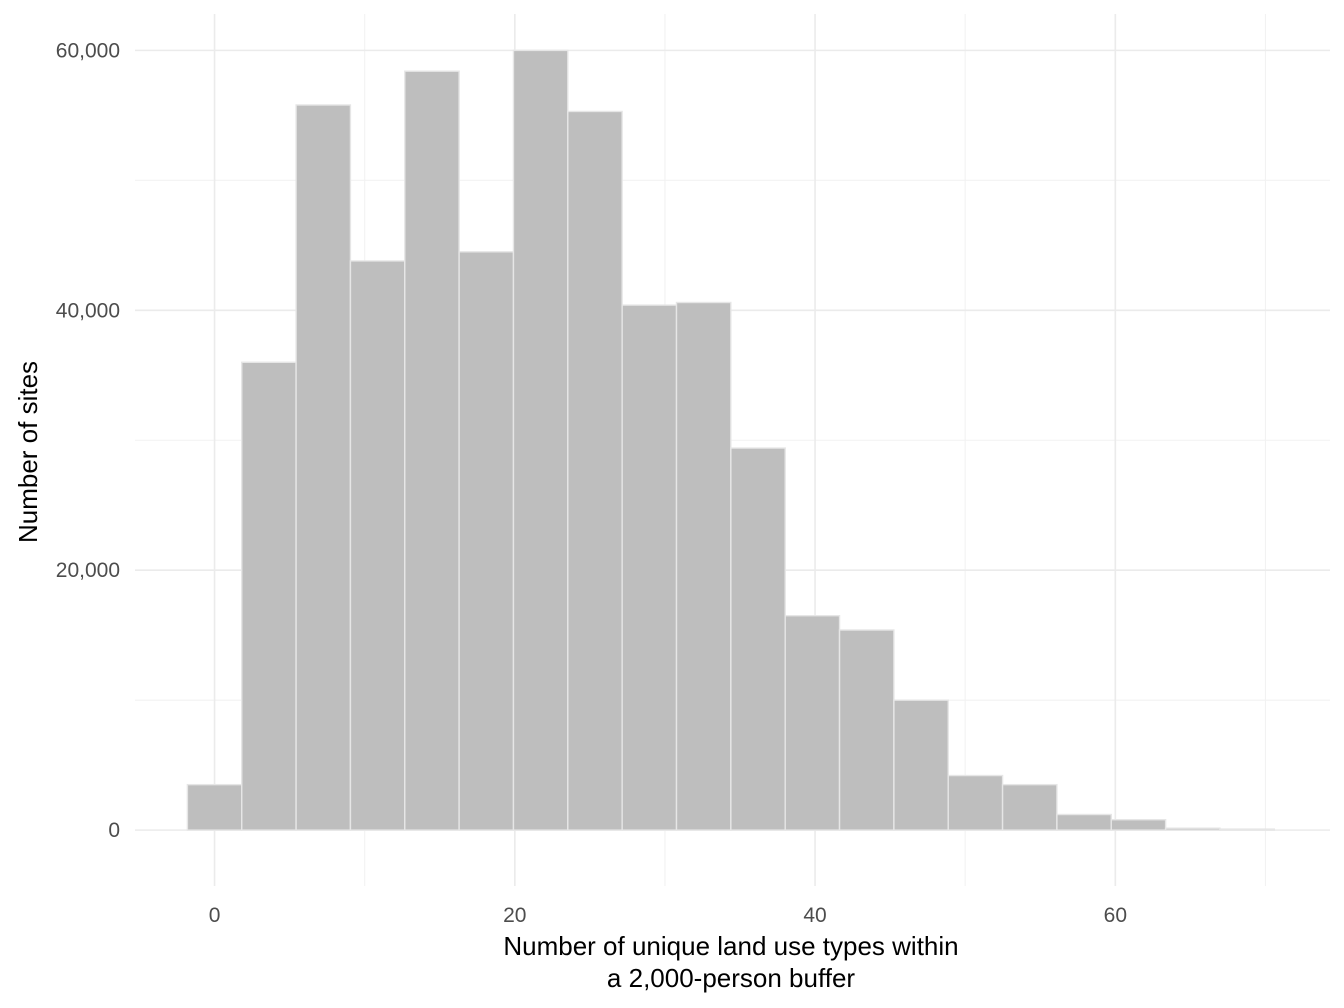 The image size is (1344, 1008). Describe the element at coordinates (88, 310) in the screenshot. I see `y-tick-label: 40,000` at that location.